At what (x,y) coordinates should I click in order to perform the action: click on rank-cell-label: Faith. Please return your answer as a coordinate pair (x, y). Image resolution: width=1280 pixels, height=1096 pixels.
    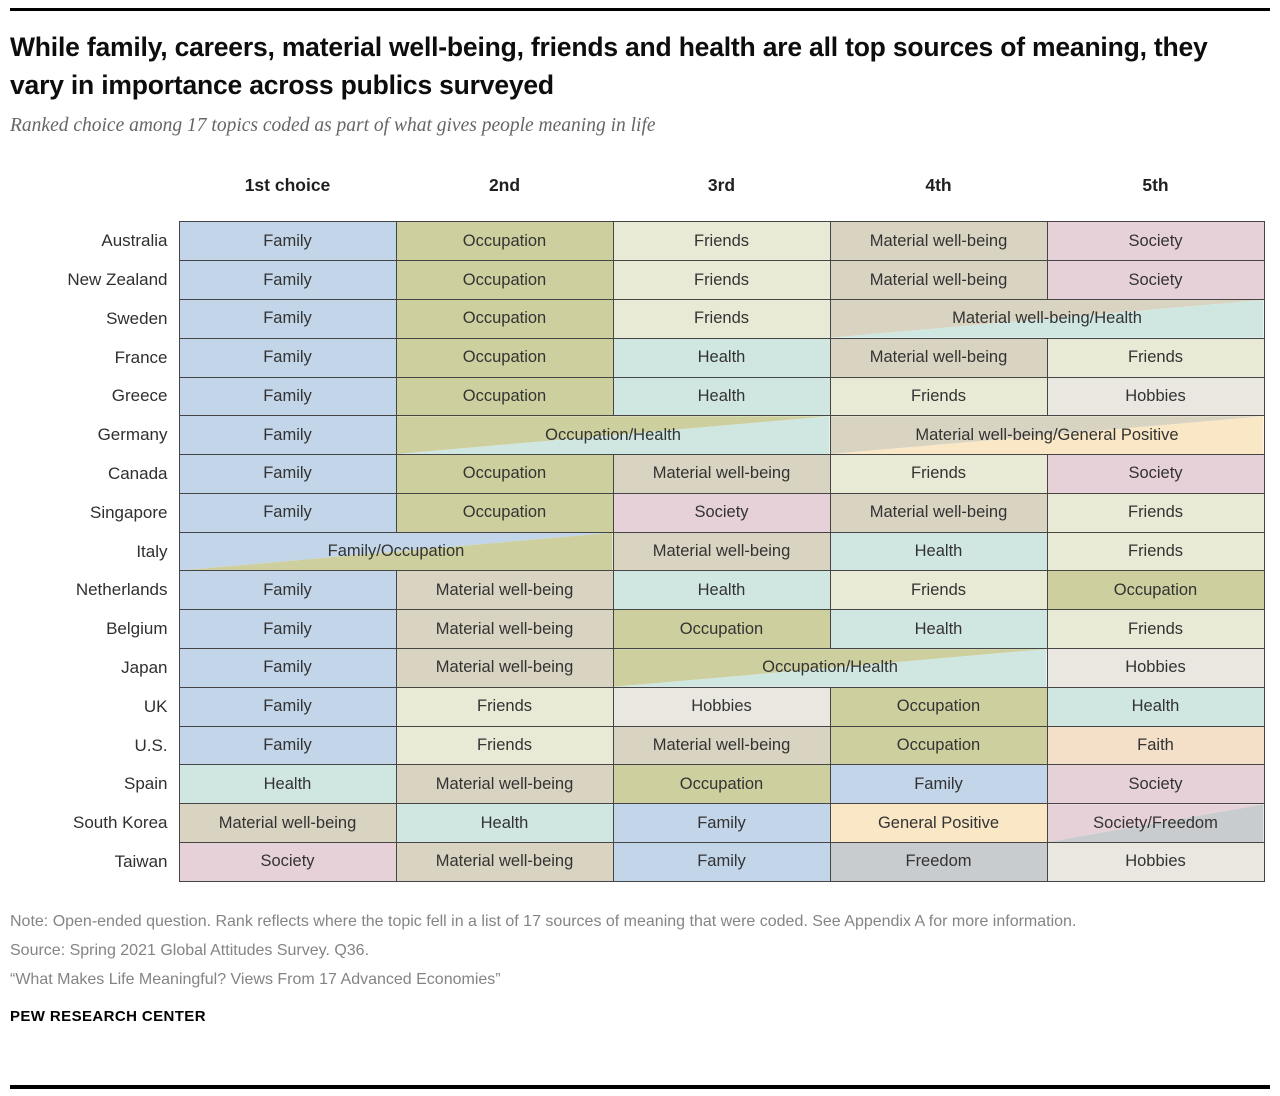
    Looking at the image, I should click on (1155, 745).